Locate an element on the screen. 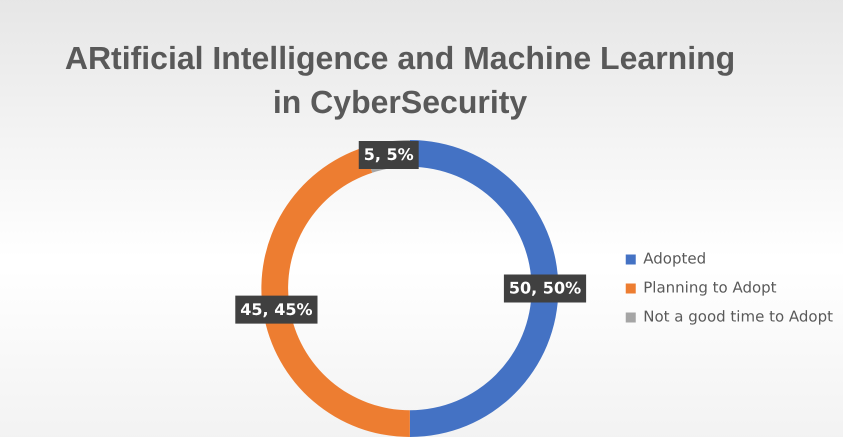  legend-label: Planning to Adopt is located at coordinates (710, 287).